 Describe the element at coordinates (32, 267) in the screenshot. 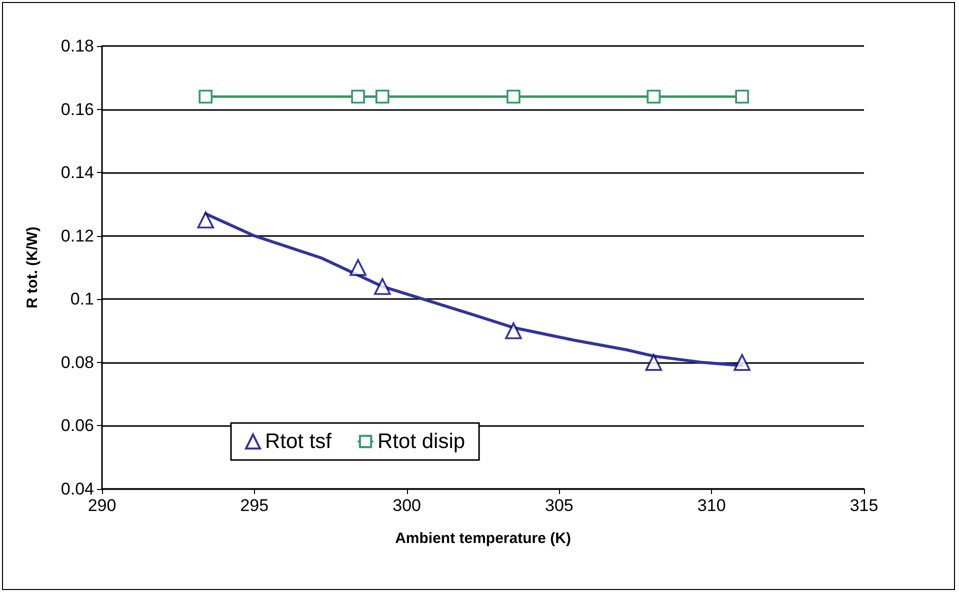

I see `y-axis-title: R tot. (K/W)` at that location.